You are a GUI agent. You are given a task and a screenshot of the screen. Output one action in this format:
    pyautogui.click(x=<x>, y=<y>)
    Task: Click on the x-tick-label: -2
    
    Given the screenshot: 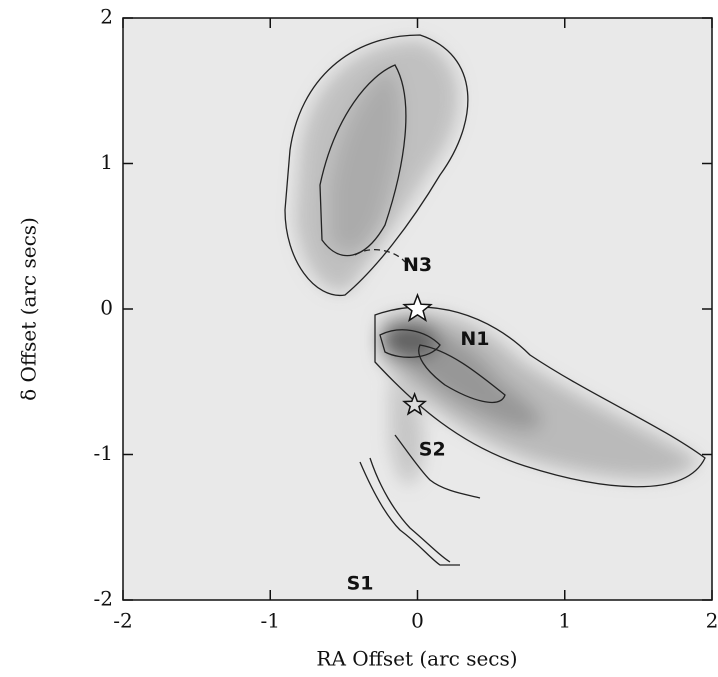 What is the action you would take?
    pyautogui.click(x=122, y=621)
    